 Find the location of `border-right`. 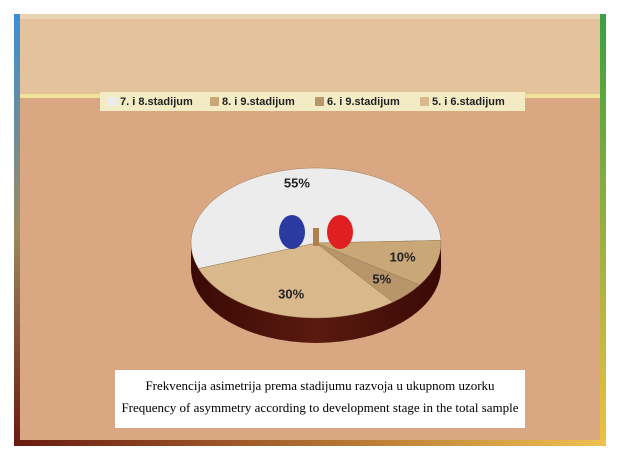

border-right is located at coordinates (603, 230).